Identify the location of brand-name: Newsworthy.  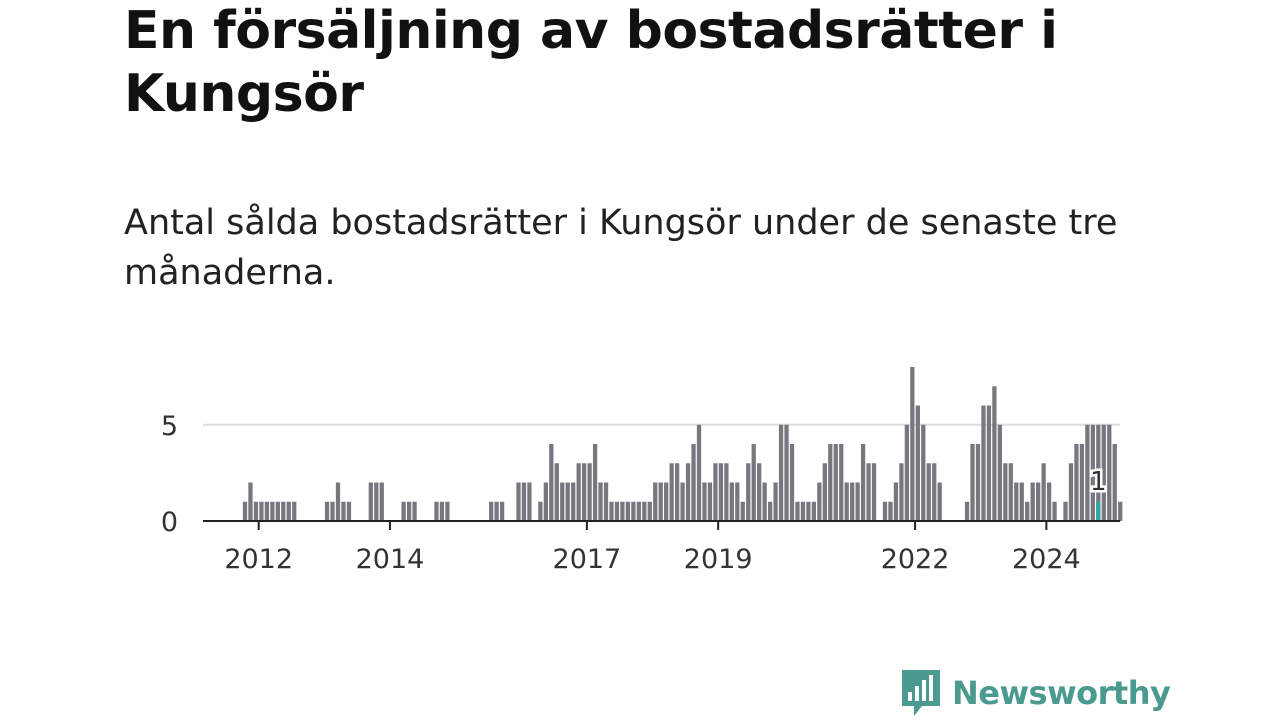
(1061, 693).